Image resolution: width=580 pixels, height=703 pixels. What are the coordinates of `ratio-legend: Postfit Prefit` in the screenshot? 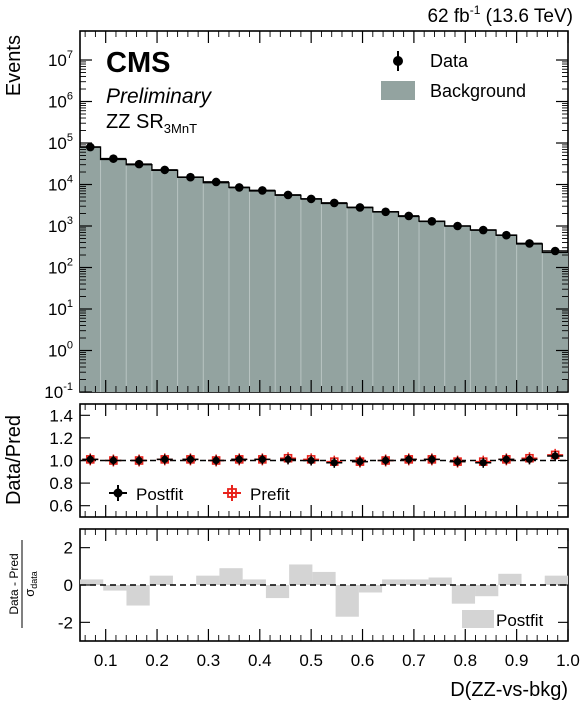 It's located at (199, 494).